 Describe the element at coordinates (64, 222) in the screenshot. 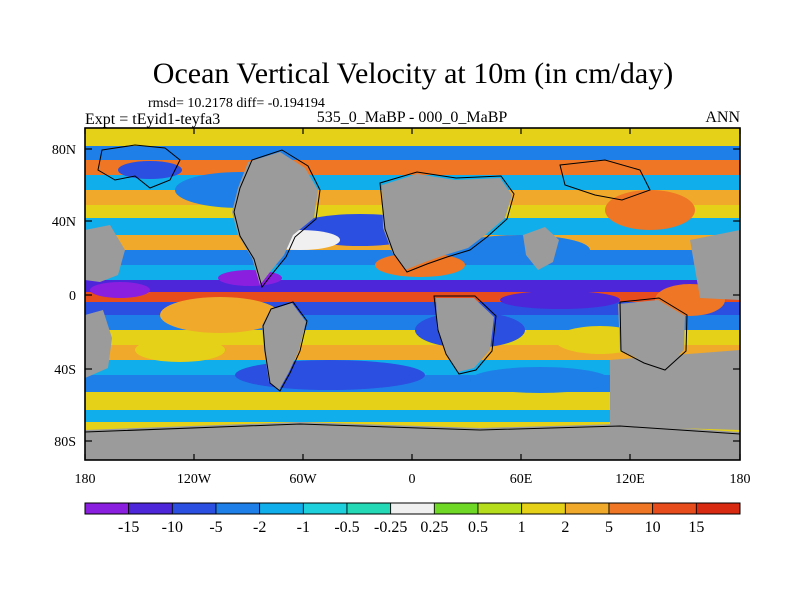

I see `y-tick-label: 40N` at that location.